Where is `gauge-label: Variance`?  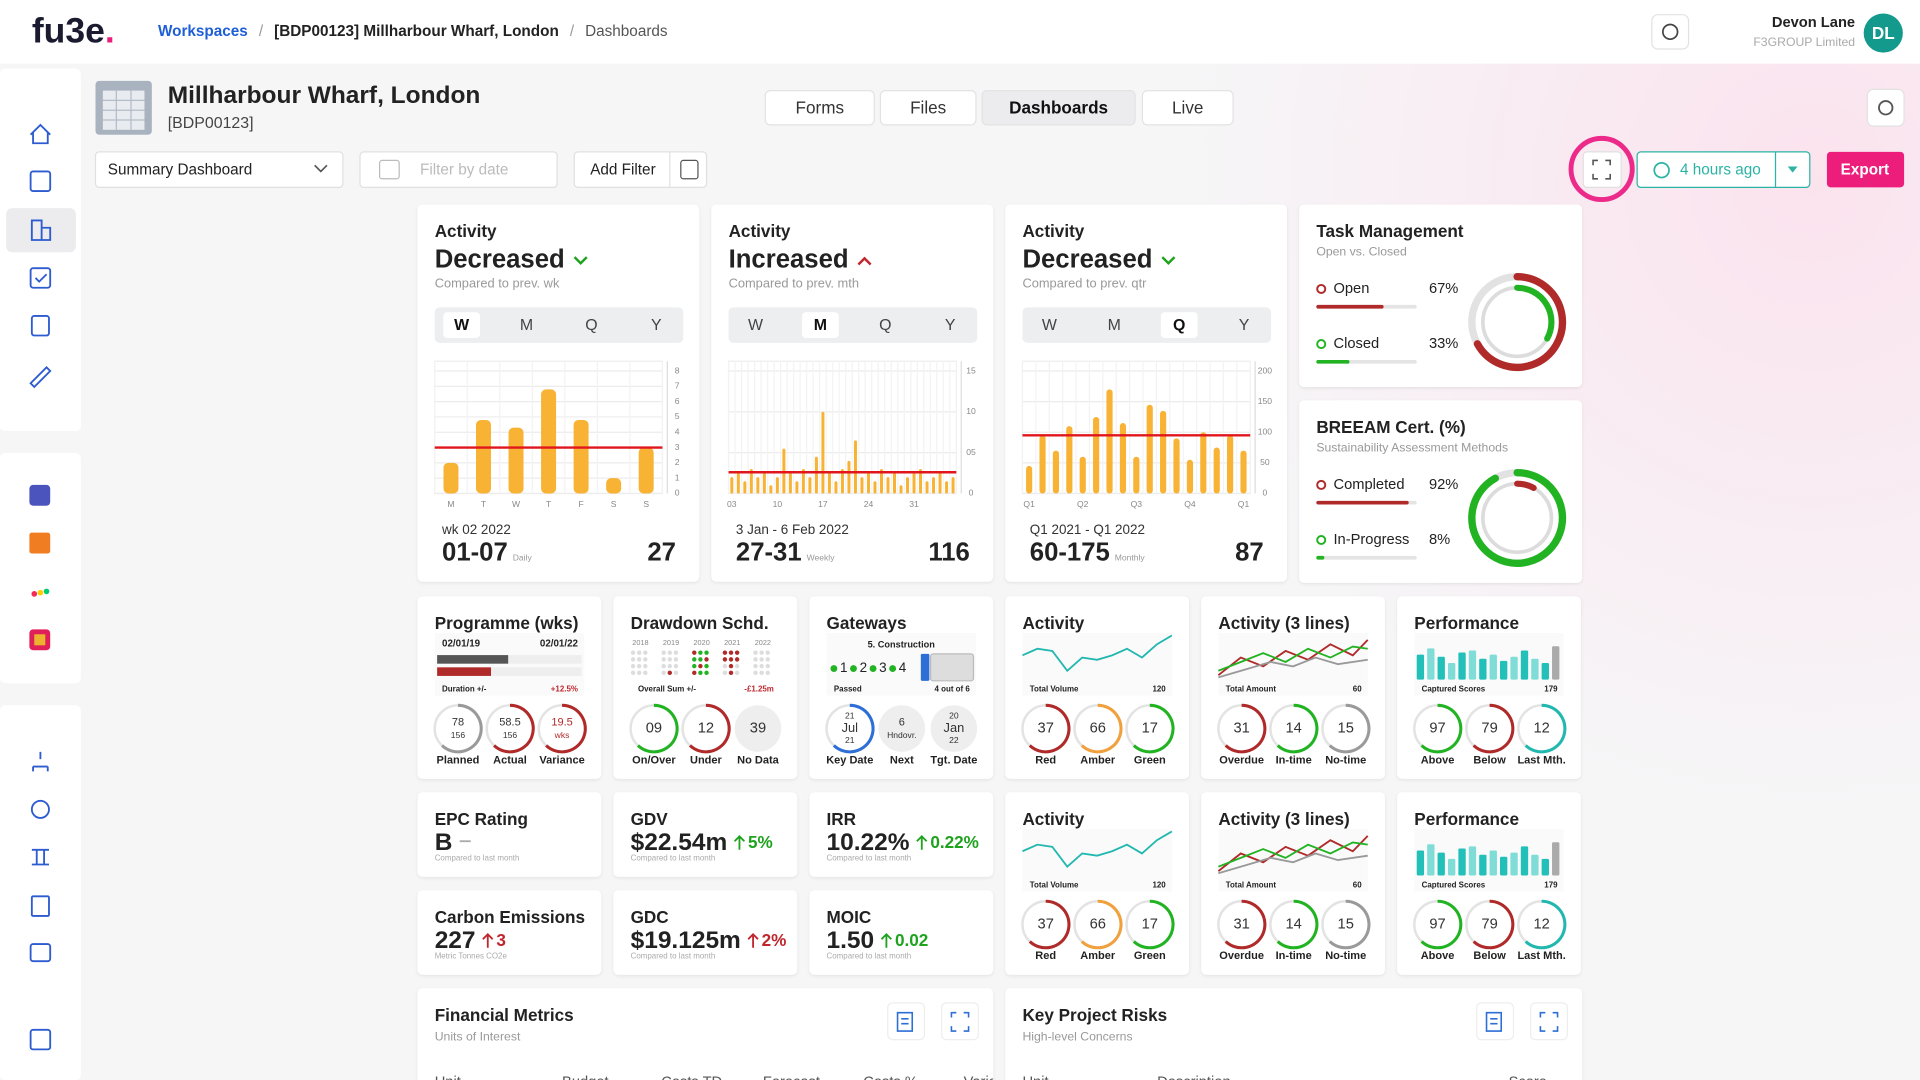 gauge-label: Variance is located at coordinates (561, 760).